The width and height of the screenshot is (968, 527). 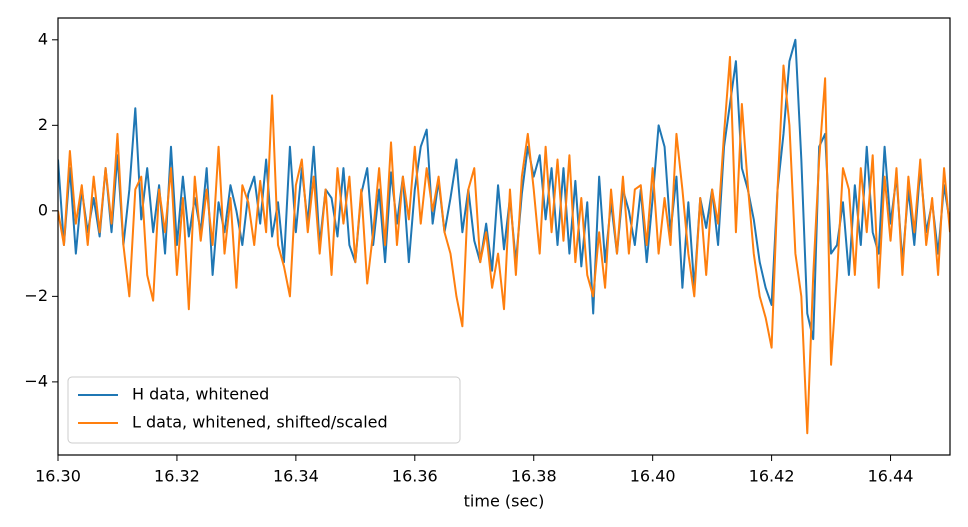 I want to click on y-tick-label: −4, so click(x=36, y=380).